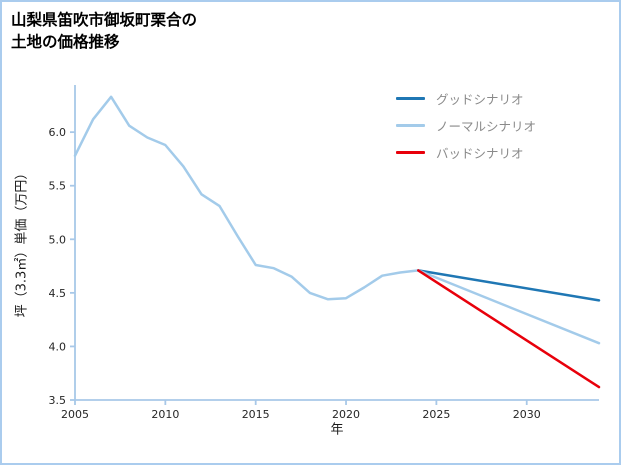 The height and width of the screenshot is (465, 621). I want to click on svg-text: 2030, so click(527, 414).